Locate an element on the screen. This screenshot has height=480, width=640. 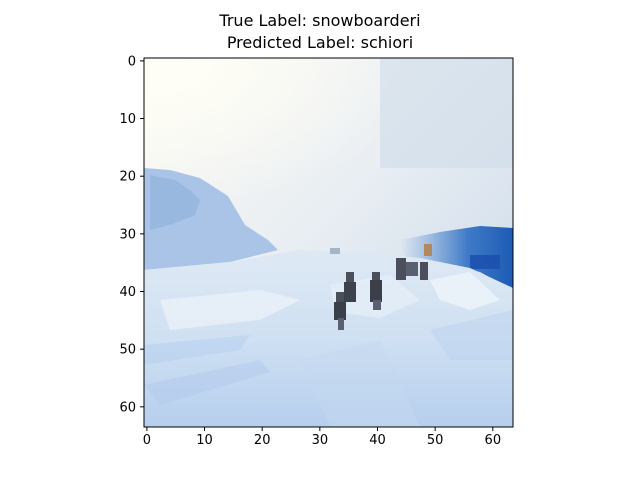
y-tick-label: 60 is located at coordinates (127, 407).